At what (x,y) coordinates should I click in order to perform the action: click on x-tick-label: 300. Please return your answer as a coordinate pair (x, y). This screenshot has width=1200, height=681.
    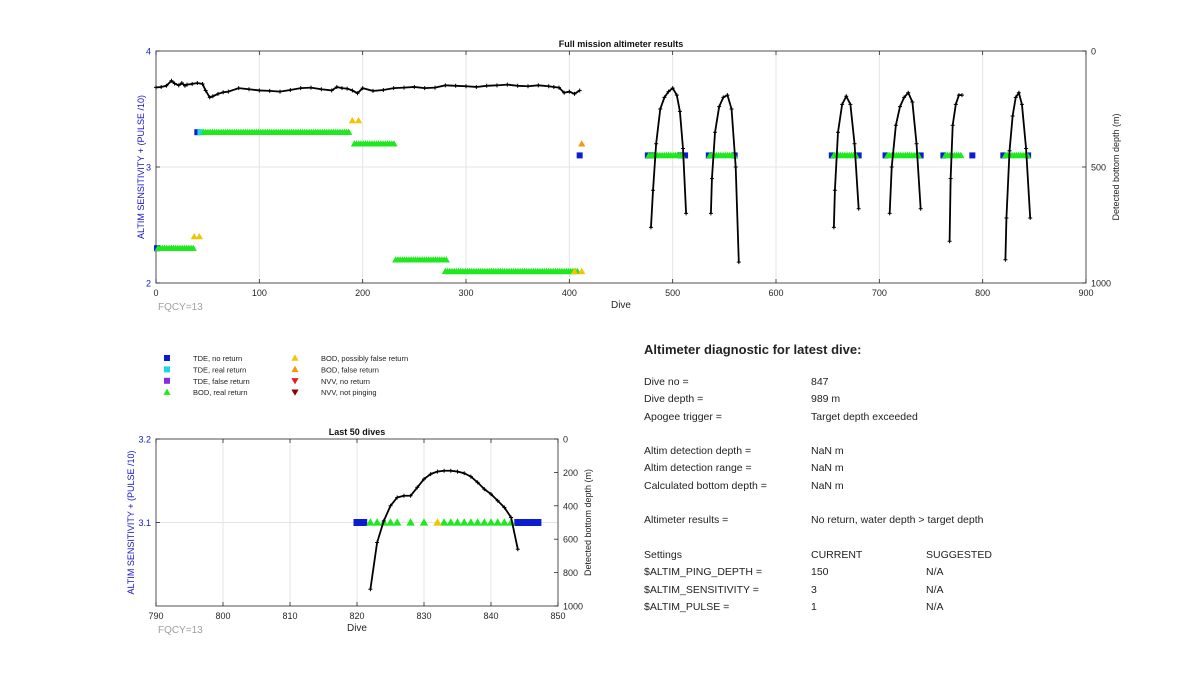
    Looking at the image, I should click on (465, 293).